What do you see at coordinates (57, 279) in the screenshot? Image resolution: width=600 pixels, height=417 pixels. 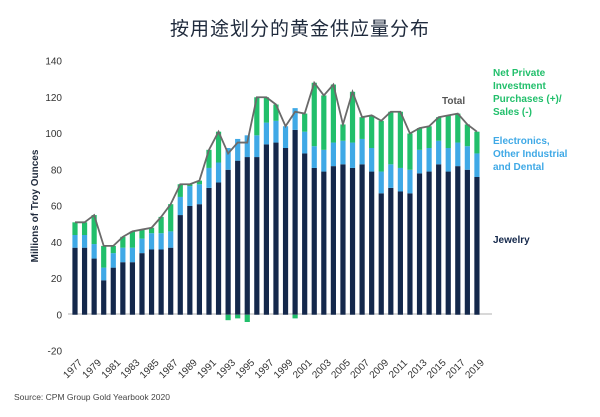 I see `y-tick-label: 20` at bounding box center [57, 279].